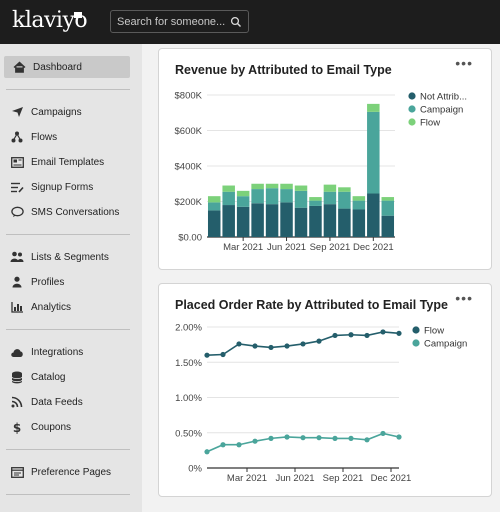 The width and height of the screenshot is (500, 512). I want to click on page-icon, so click(17, 472).